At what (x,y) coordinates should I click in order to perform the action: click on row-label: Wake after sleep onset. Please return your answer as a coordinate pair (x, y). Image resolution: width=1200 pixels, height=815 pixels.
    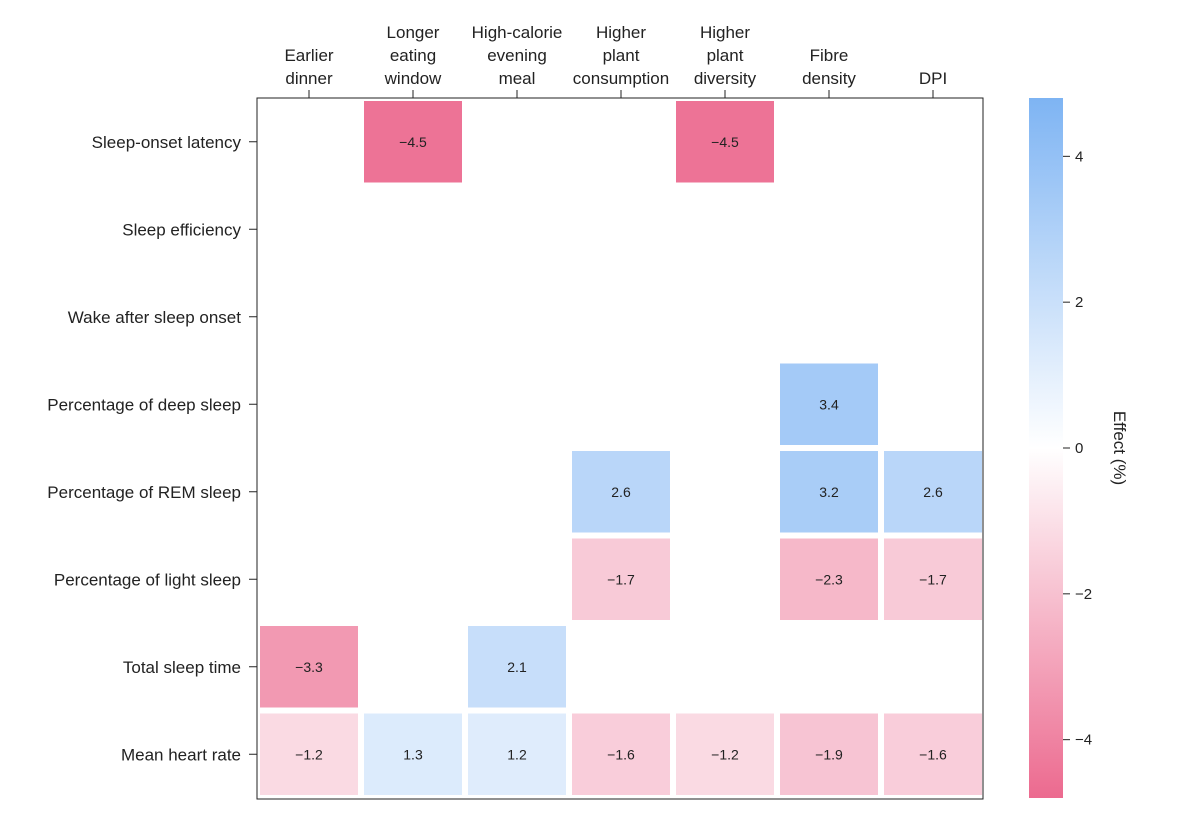
    Looking at the image, I should click on (155, 317).